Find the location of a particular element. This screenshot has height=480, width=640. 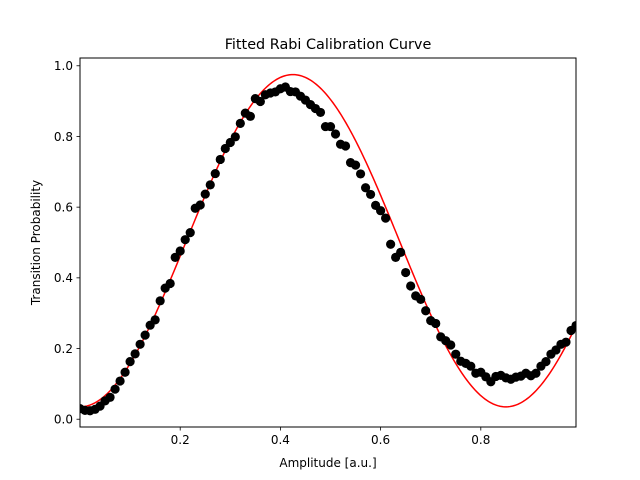

y-tick-label: 0.2 is located at coordinates (63, 349).